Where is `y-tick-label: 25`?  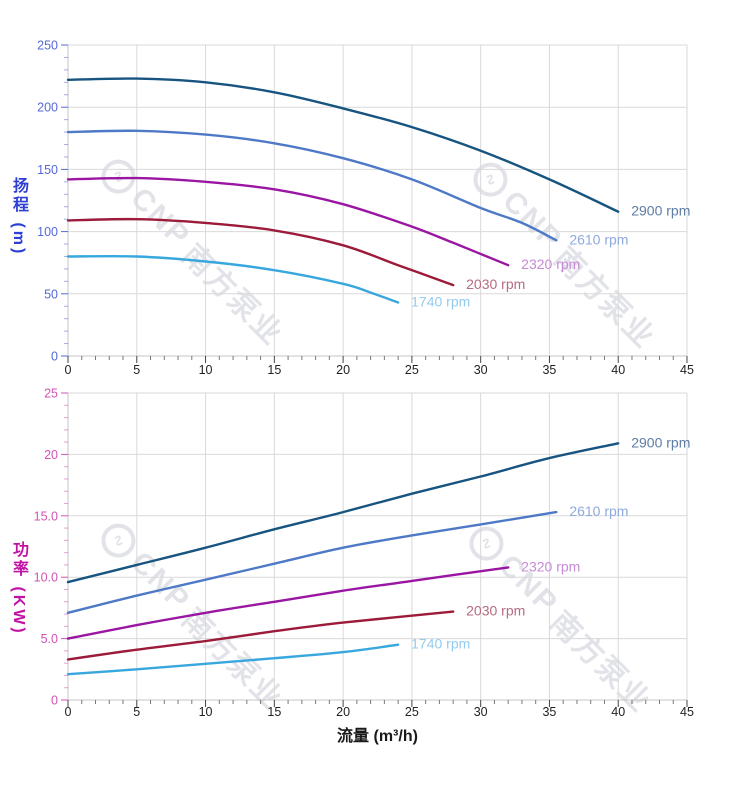
y-tick-label: 25 is located at coordinates (51, 394).